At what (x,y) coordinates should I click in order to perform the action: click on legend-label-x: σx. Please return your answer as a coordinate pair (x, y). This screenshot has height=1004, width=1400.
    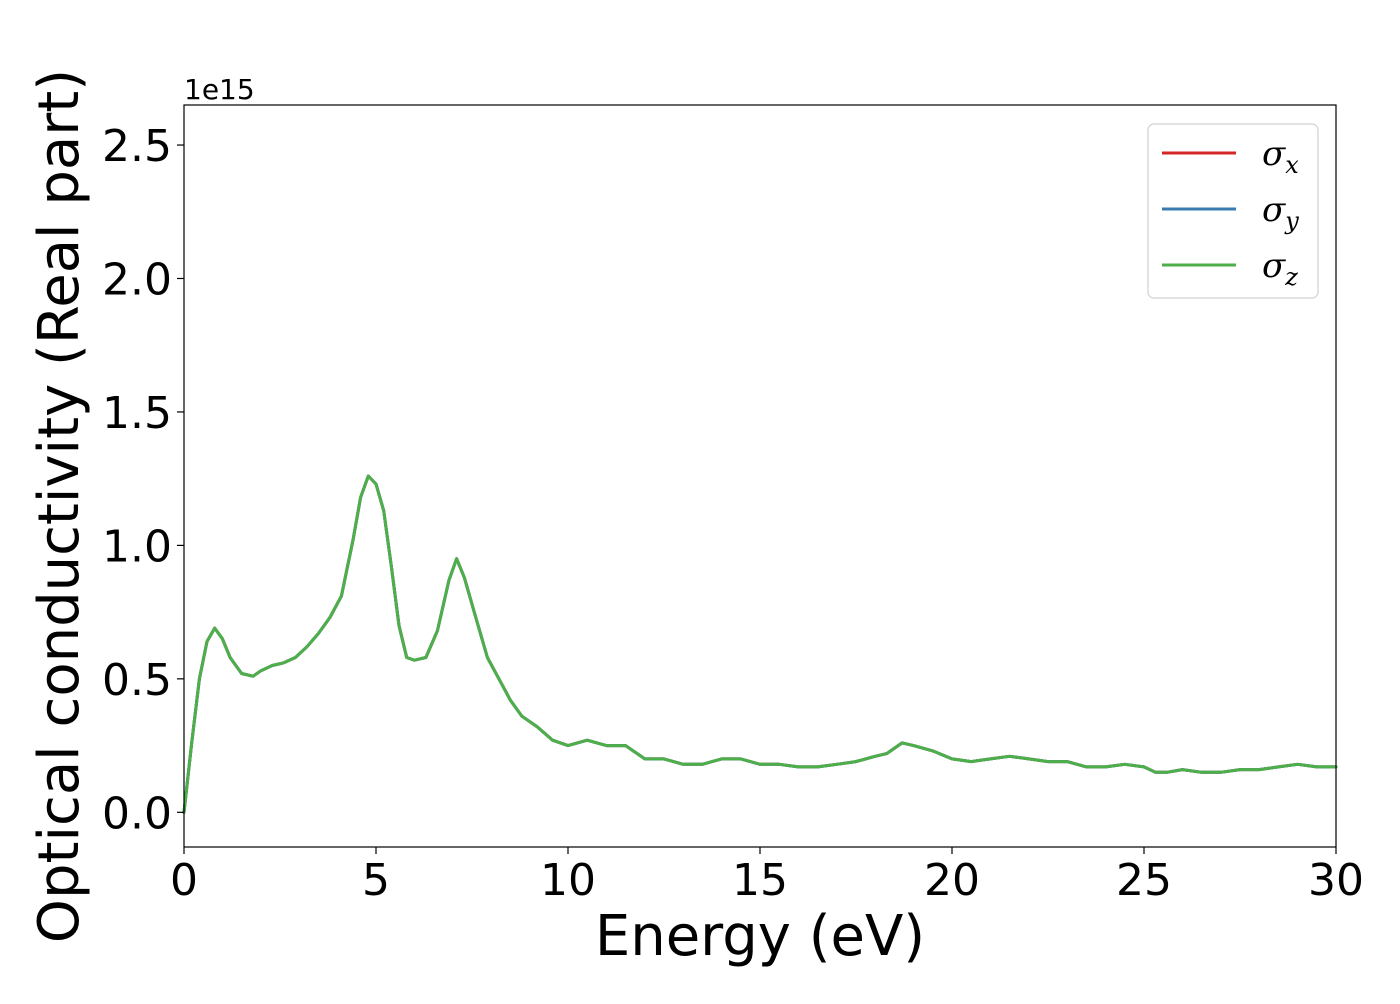
    Looking at the image, I should click on (1280, 156).